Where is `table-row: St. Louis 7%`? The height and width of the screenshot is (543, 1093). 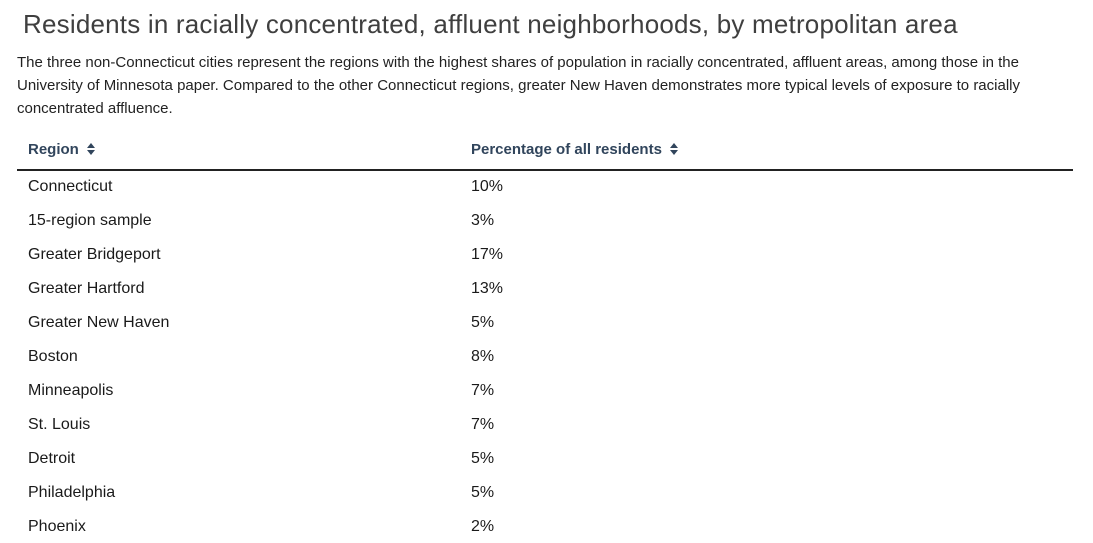
table-row: St. Louis 7% is located at coordinates (545, 425).